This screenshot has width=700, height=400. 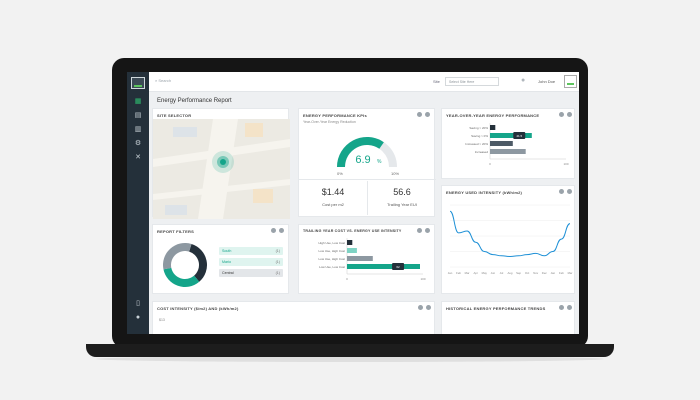 What do you see at coordinates (360, 152) in the screenshot?
I see `gauge-fill` at bounding box center [360, 152].